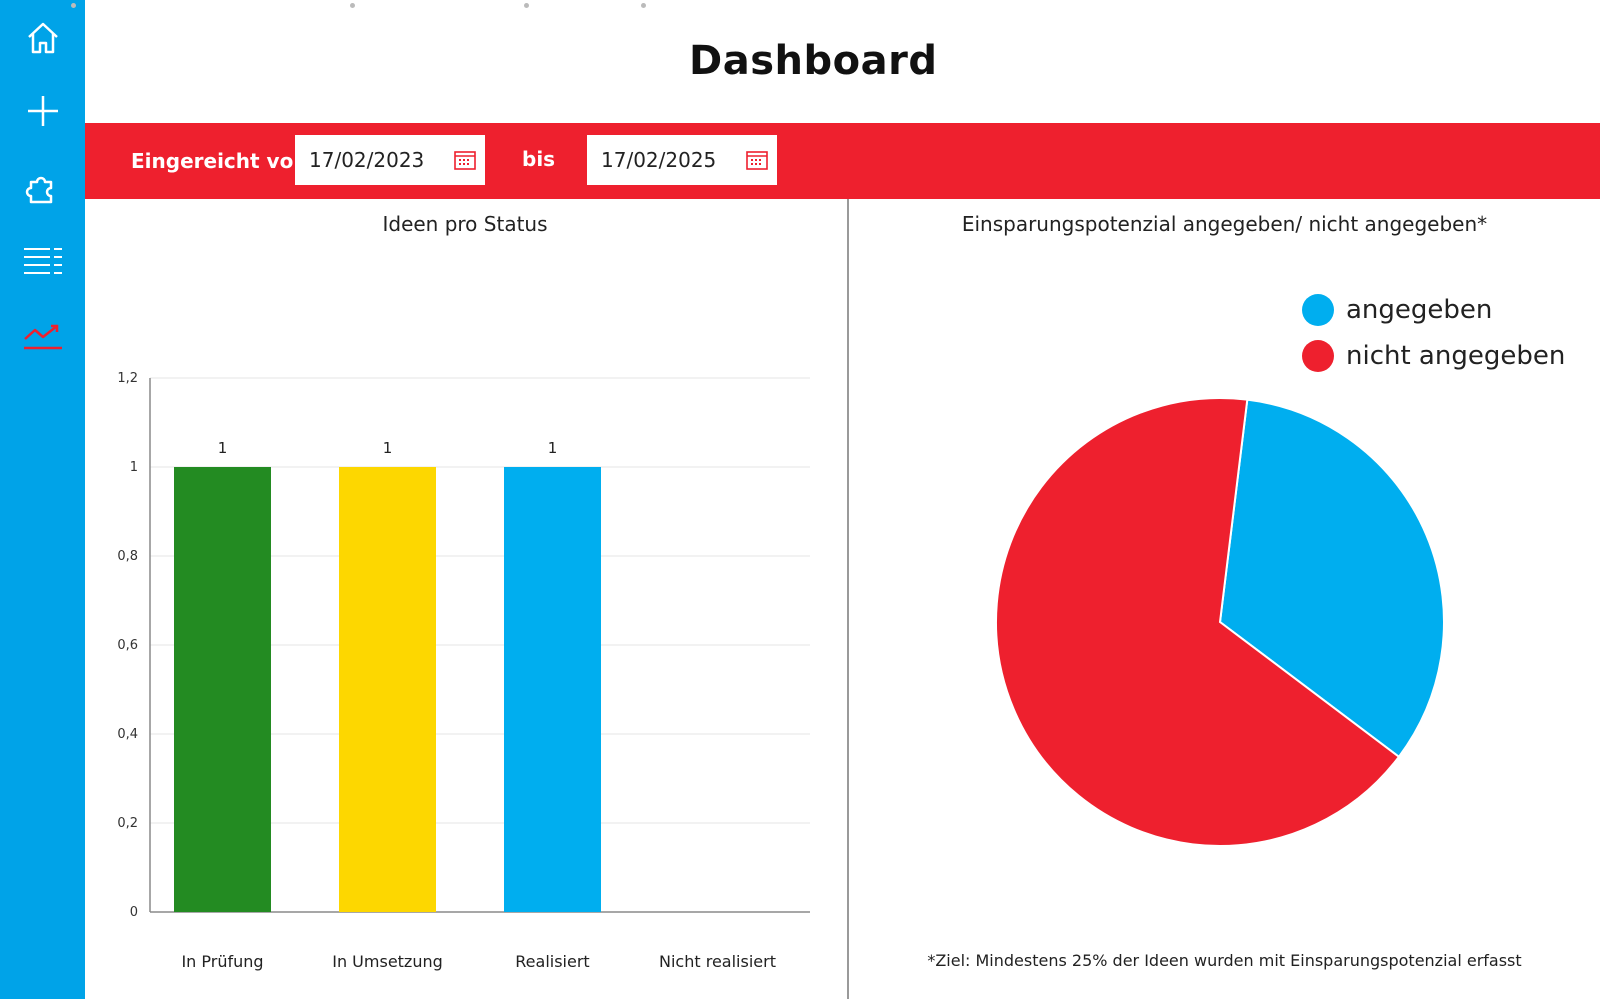 This screenshot has height=999, width=1600. What do you see at coordinates (1331, 578) in the screenshot?
I see `pie-slice-angegeben` at bounding box center [1331, 578].